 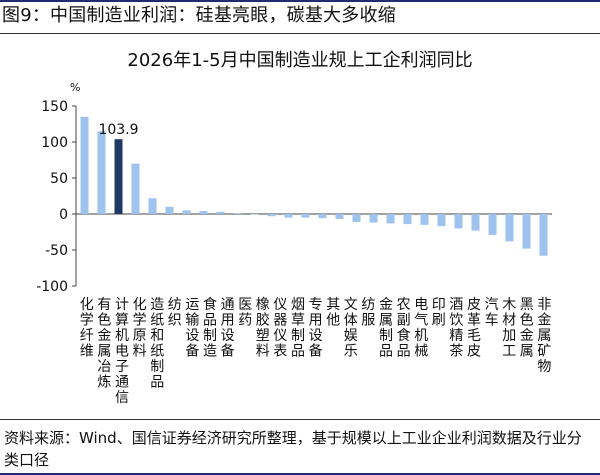 I want to click on x-tick-label: 纺织, so click(x=175, y=313).